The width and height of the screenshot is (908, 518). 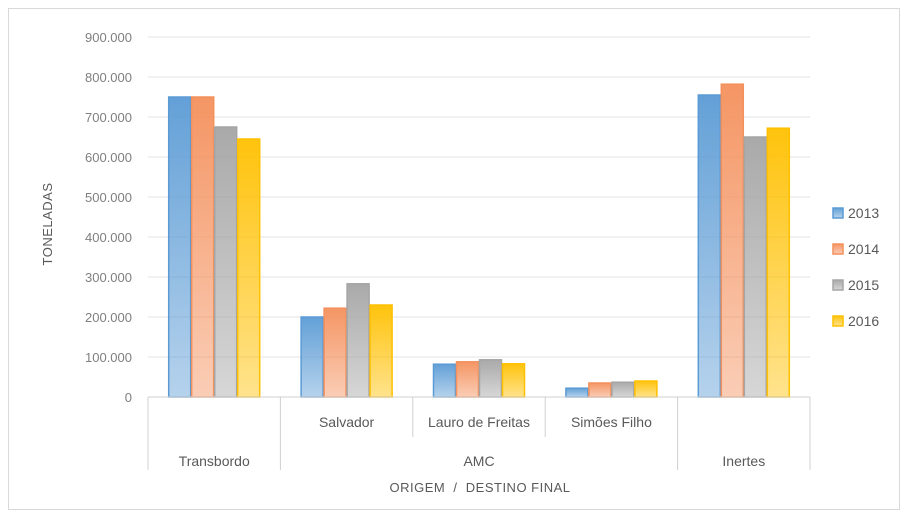 I want to click on legend-label: 2016, so click(x=863, y=321).